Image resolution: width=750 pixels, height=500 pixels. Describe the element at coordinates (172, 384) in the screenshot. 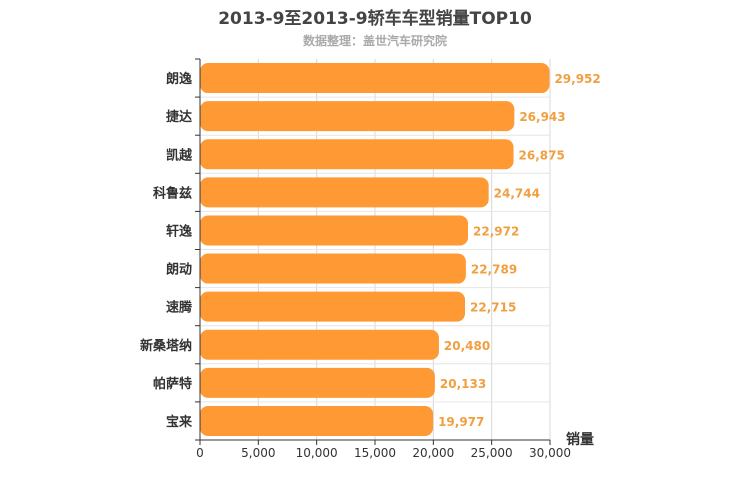

I see `category-label: 帕萨特` at that location.